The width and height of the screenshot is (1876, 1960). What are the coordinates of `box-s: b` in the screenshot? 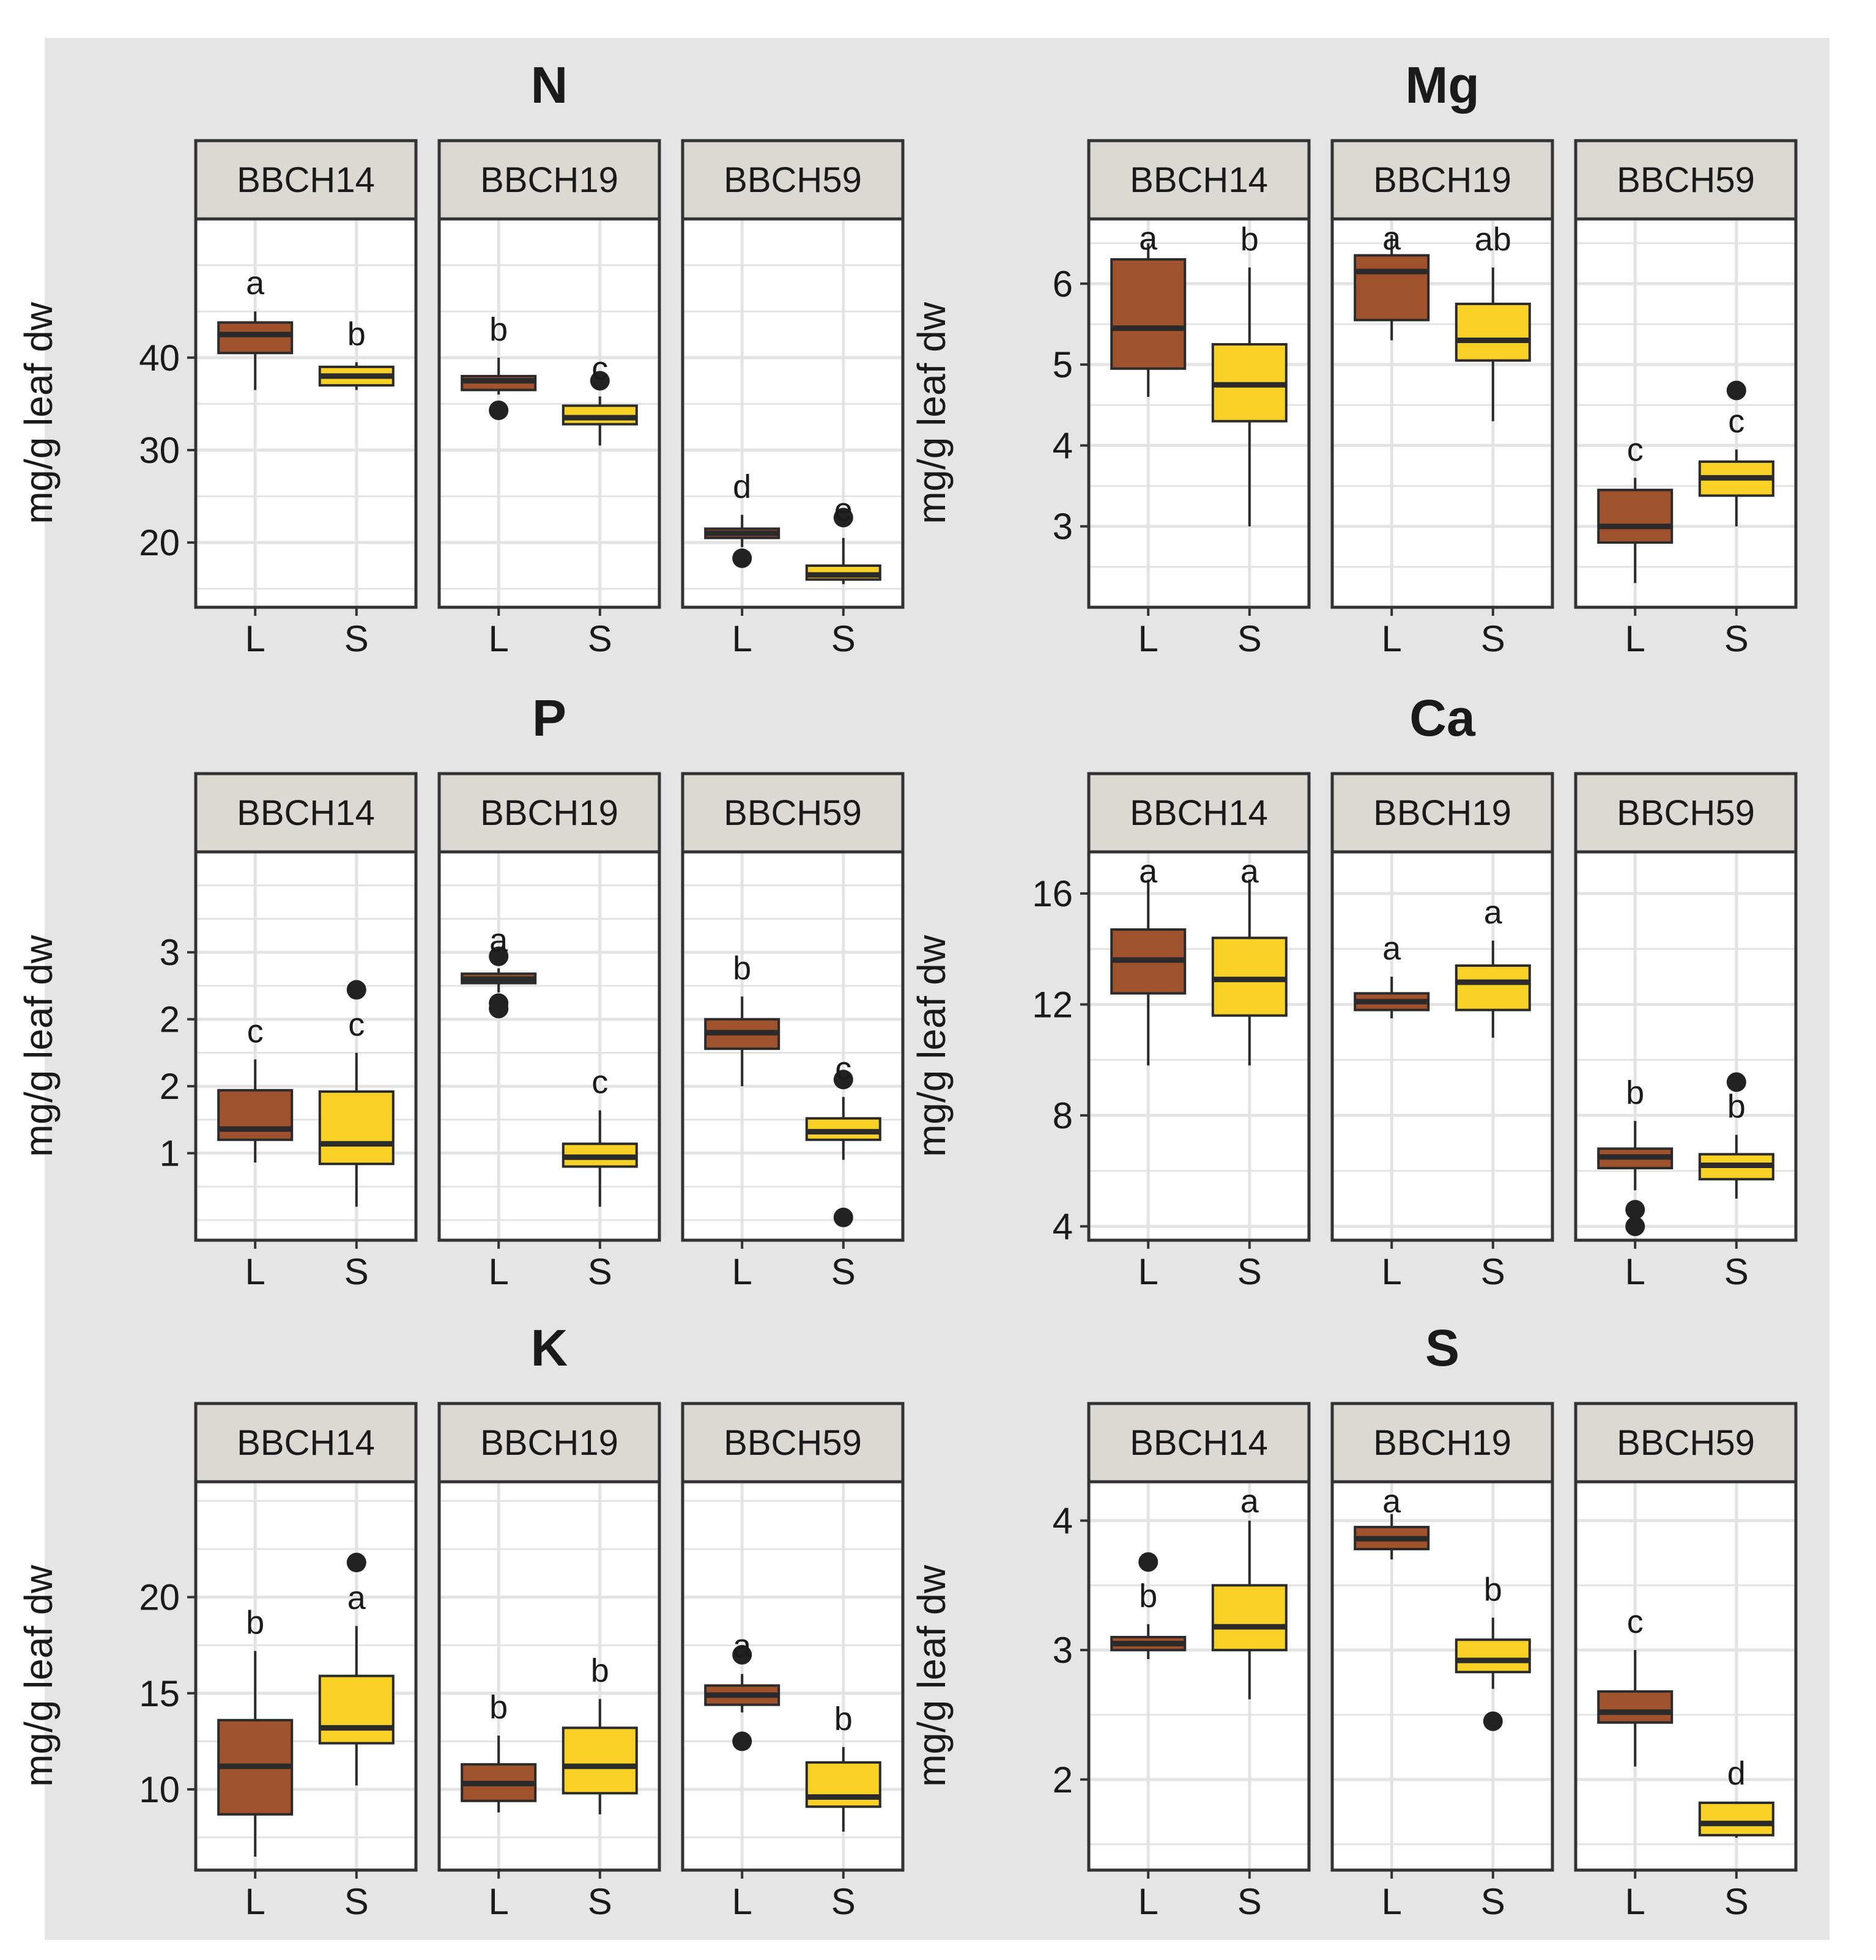 It's located at (843, 1766).